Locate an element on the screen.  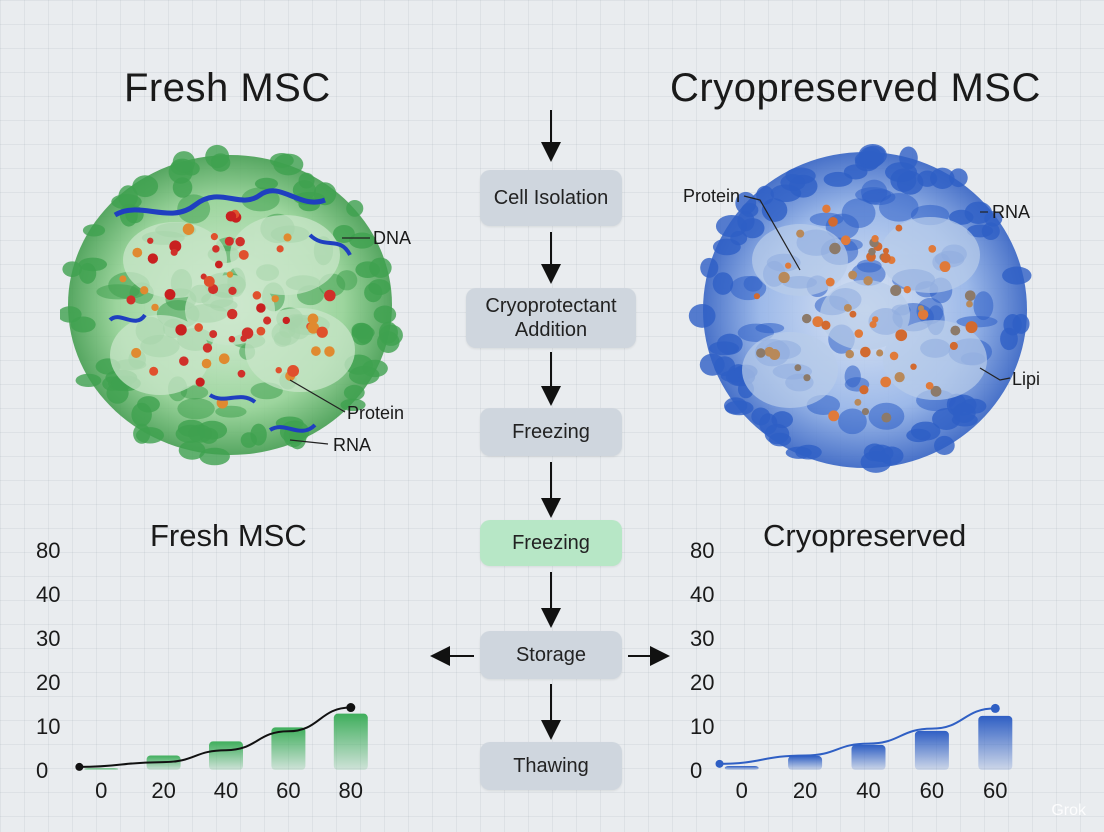
flow-step-cryoprotectant-addition: Cryoprotectant Addition is located at coordinates (551, 318).